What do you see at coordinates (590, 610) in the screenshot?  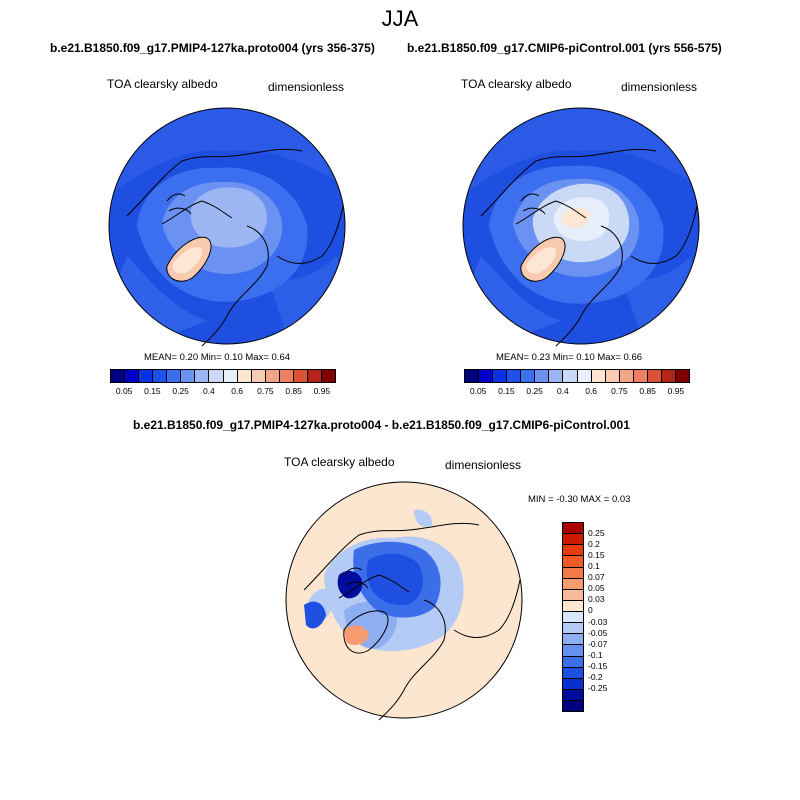 I see `colorbar-tick-label: 0` at bounding box center [590, 610].